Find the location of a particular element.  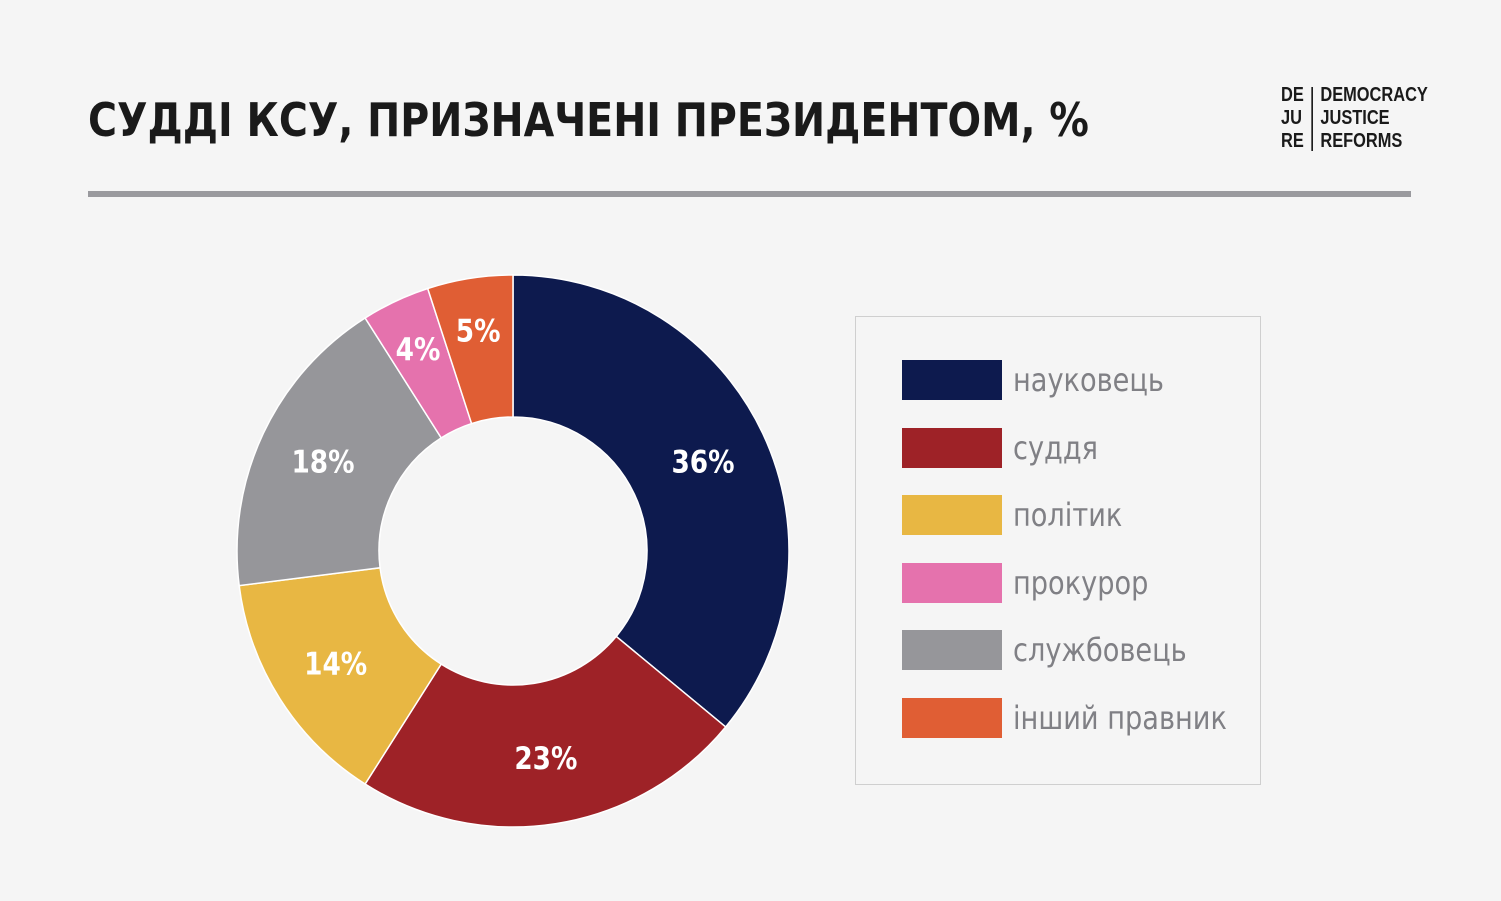

legend-label: суддя is located at coordinates (1056, 447).